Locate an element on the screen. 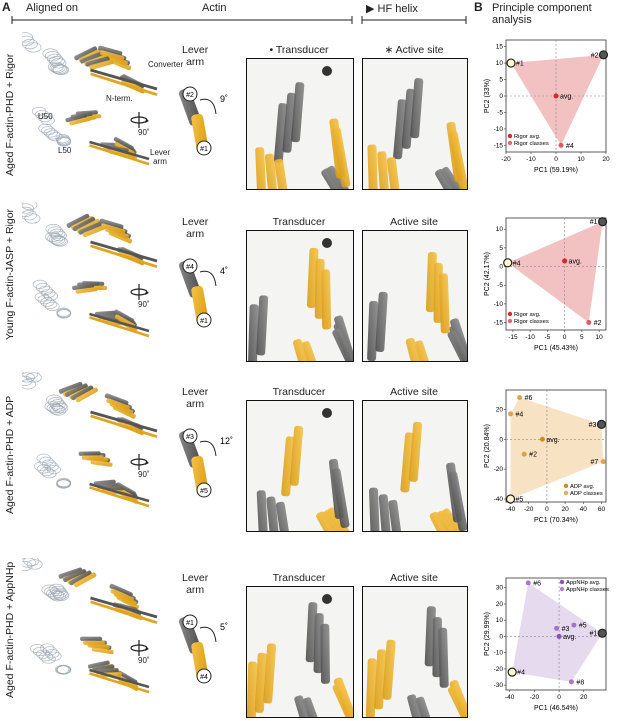 The width and height of the screenshot is (617, 721). pca-ylabel: PC2 (42.17%) is located at coordinates (487, 274).